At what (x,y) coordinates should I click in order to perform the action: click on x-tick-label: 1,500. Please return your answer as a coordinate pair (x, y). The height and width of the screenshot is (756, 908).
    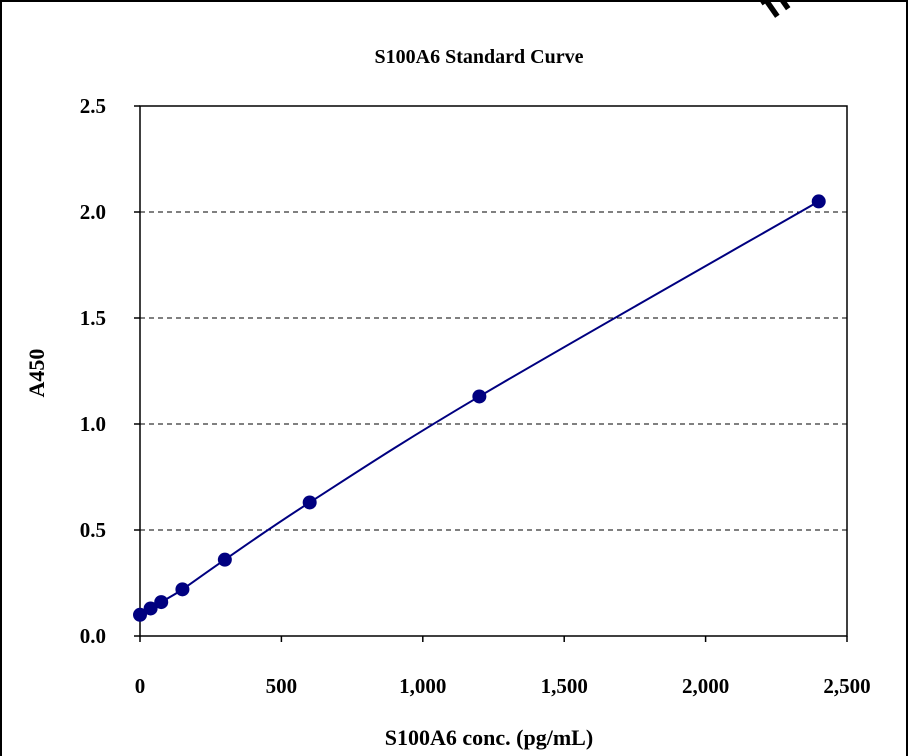
    Looking at the image, I should click on (564, 686).